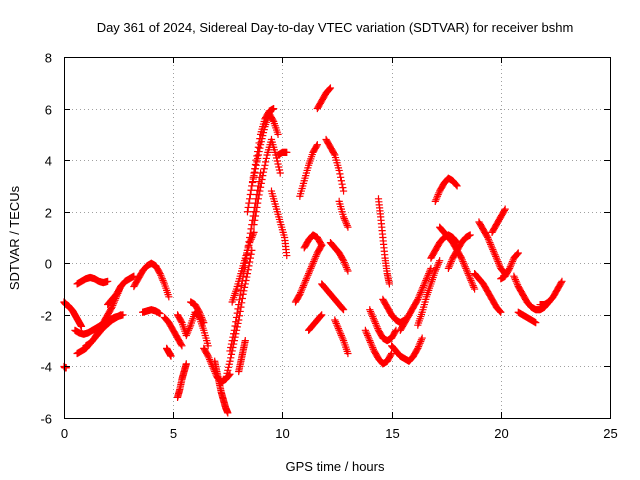 The width and height of the screenshot is (640, 480). What do you see at coordinates (173, 433) in the screenshot?
I see `x-tick-label: 5` at bounding box center [173, 433].